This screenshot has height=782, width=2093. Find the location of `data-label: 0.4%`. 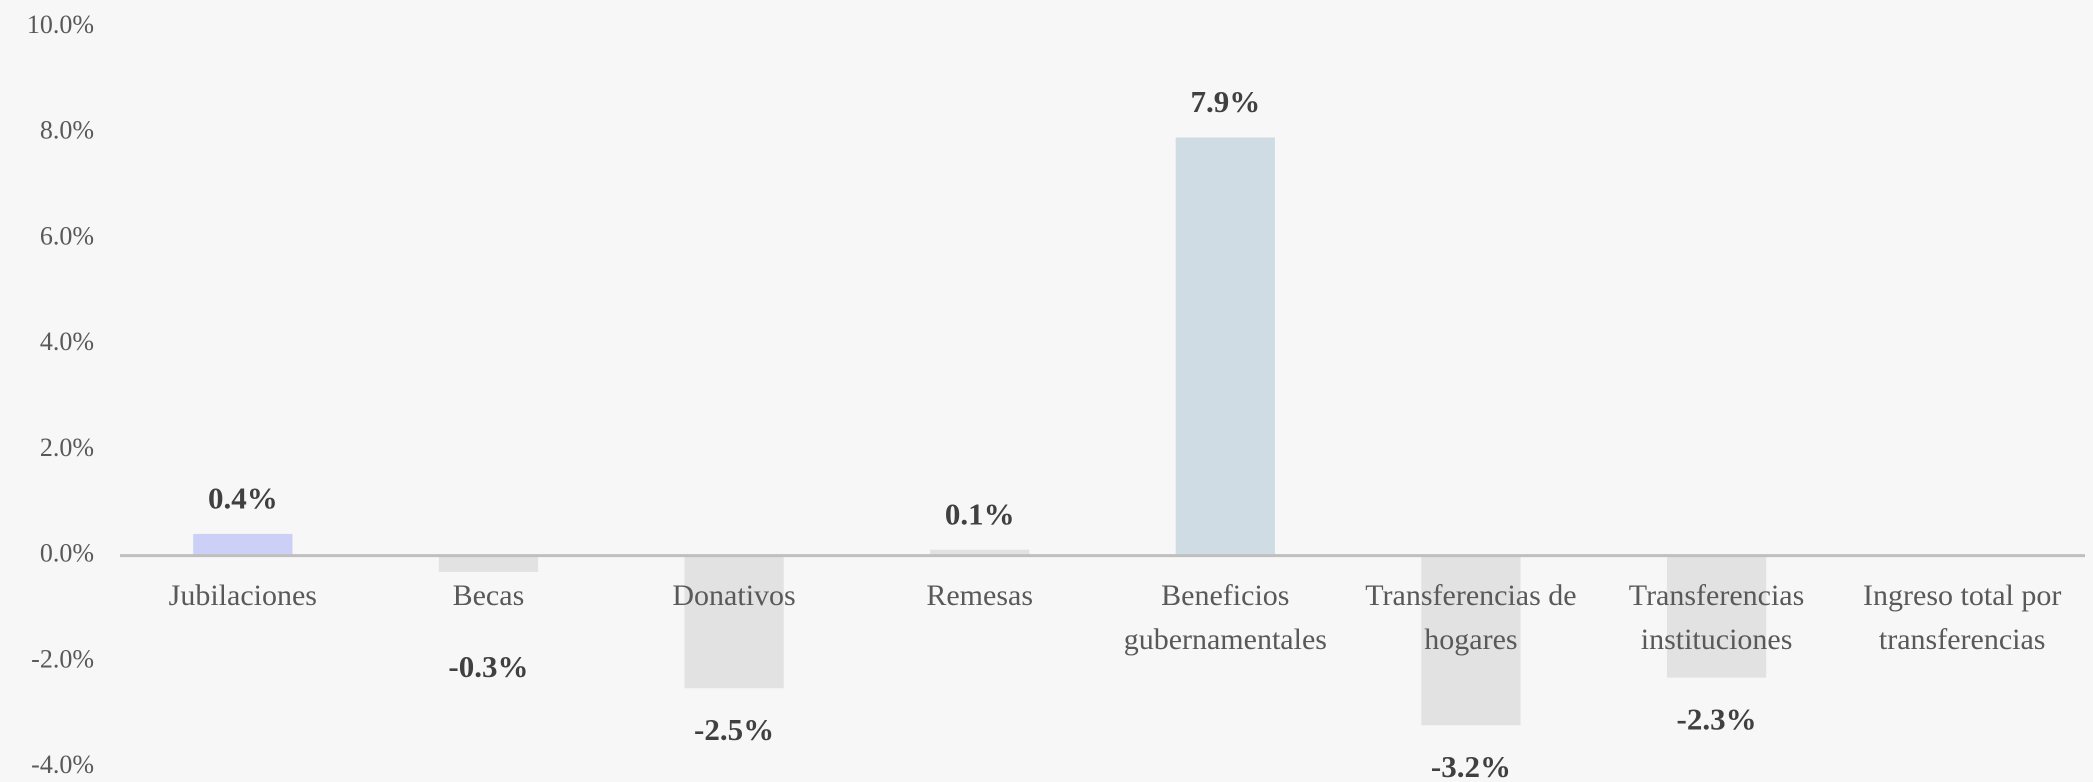

data-label: 0.4% is located at coordinates (243, 498).